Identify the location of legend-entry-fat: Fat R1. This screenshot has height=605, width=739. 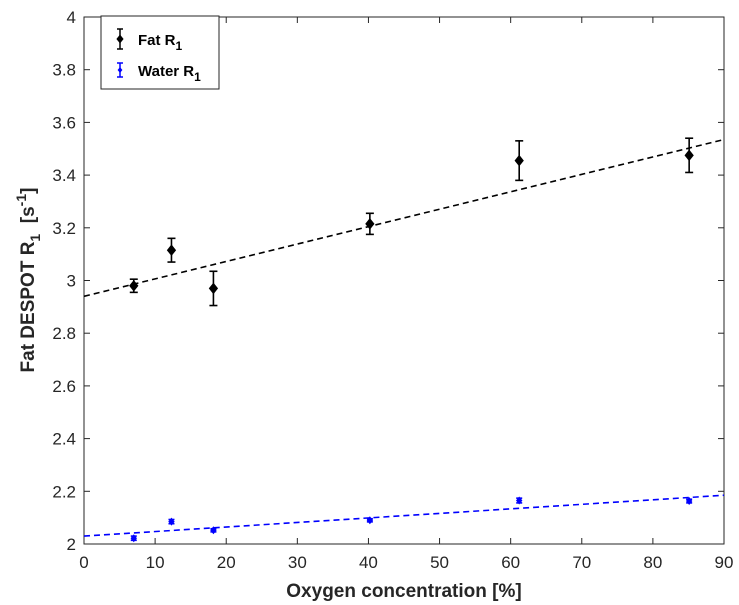
(149, 40).